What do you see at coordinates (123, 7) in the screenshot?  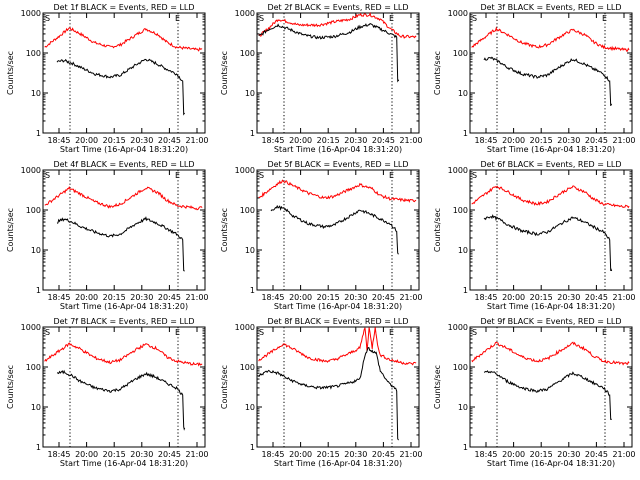 I see `panel-title: Det 1f BLACK = Events, RED = LLD` at bounding box center [123, 7].